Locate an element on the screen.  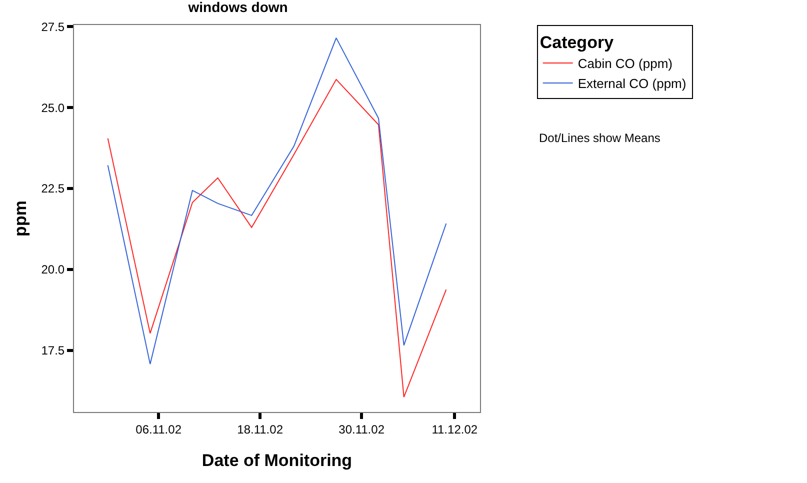
legend-label: Cabin CO (ppm) is located at coordinates (625, 64).